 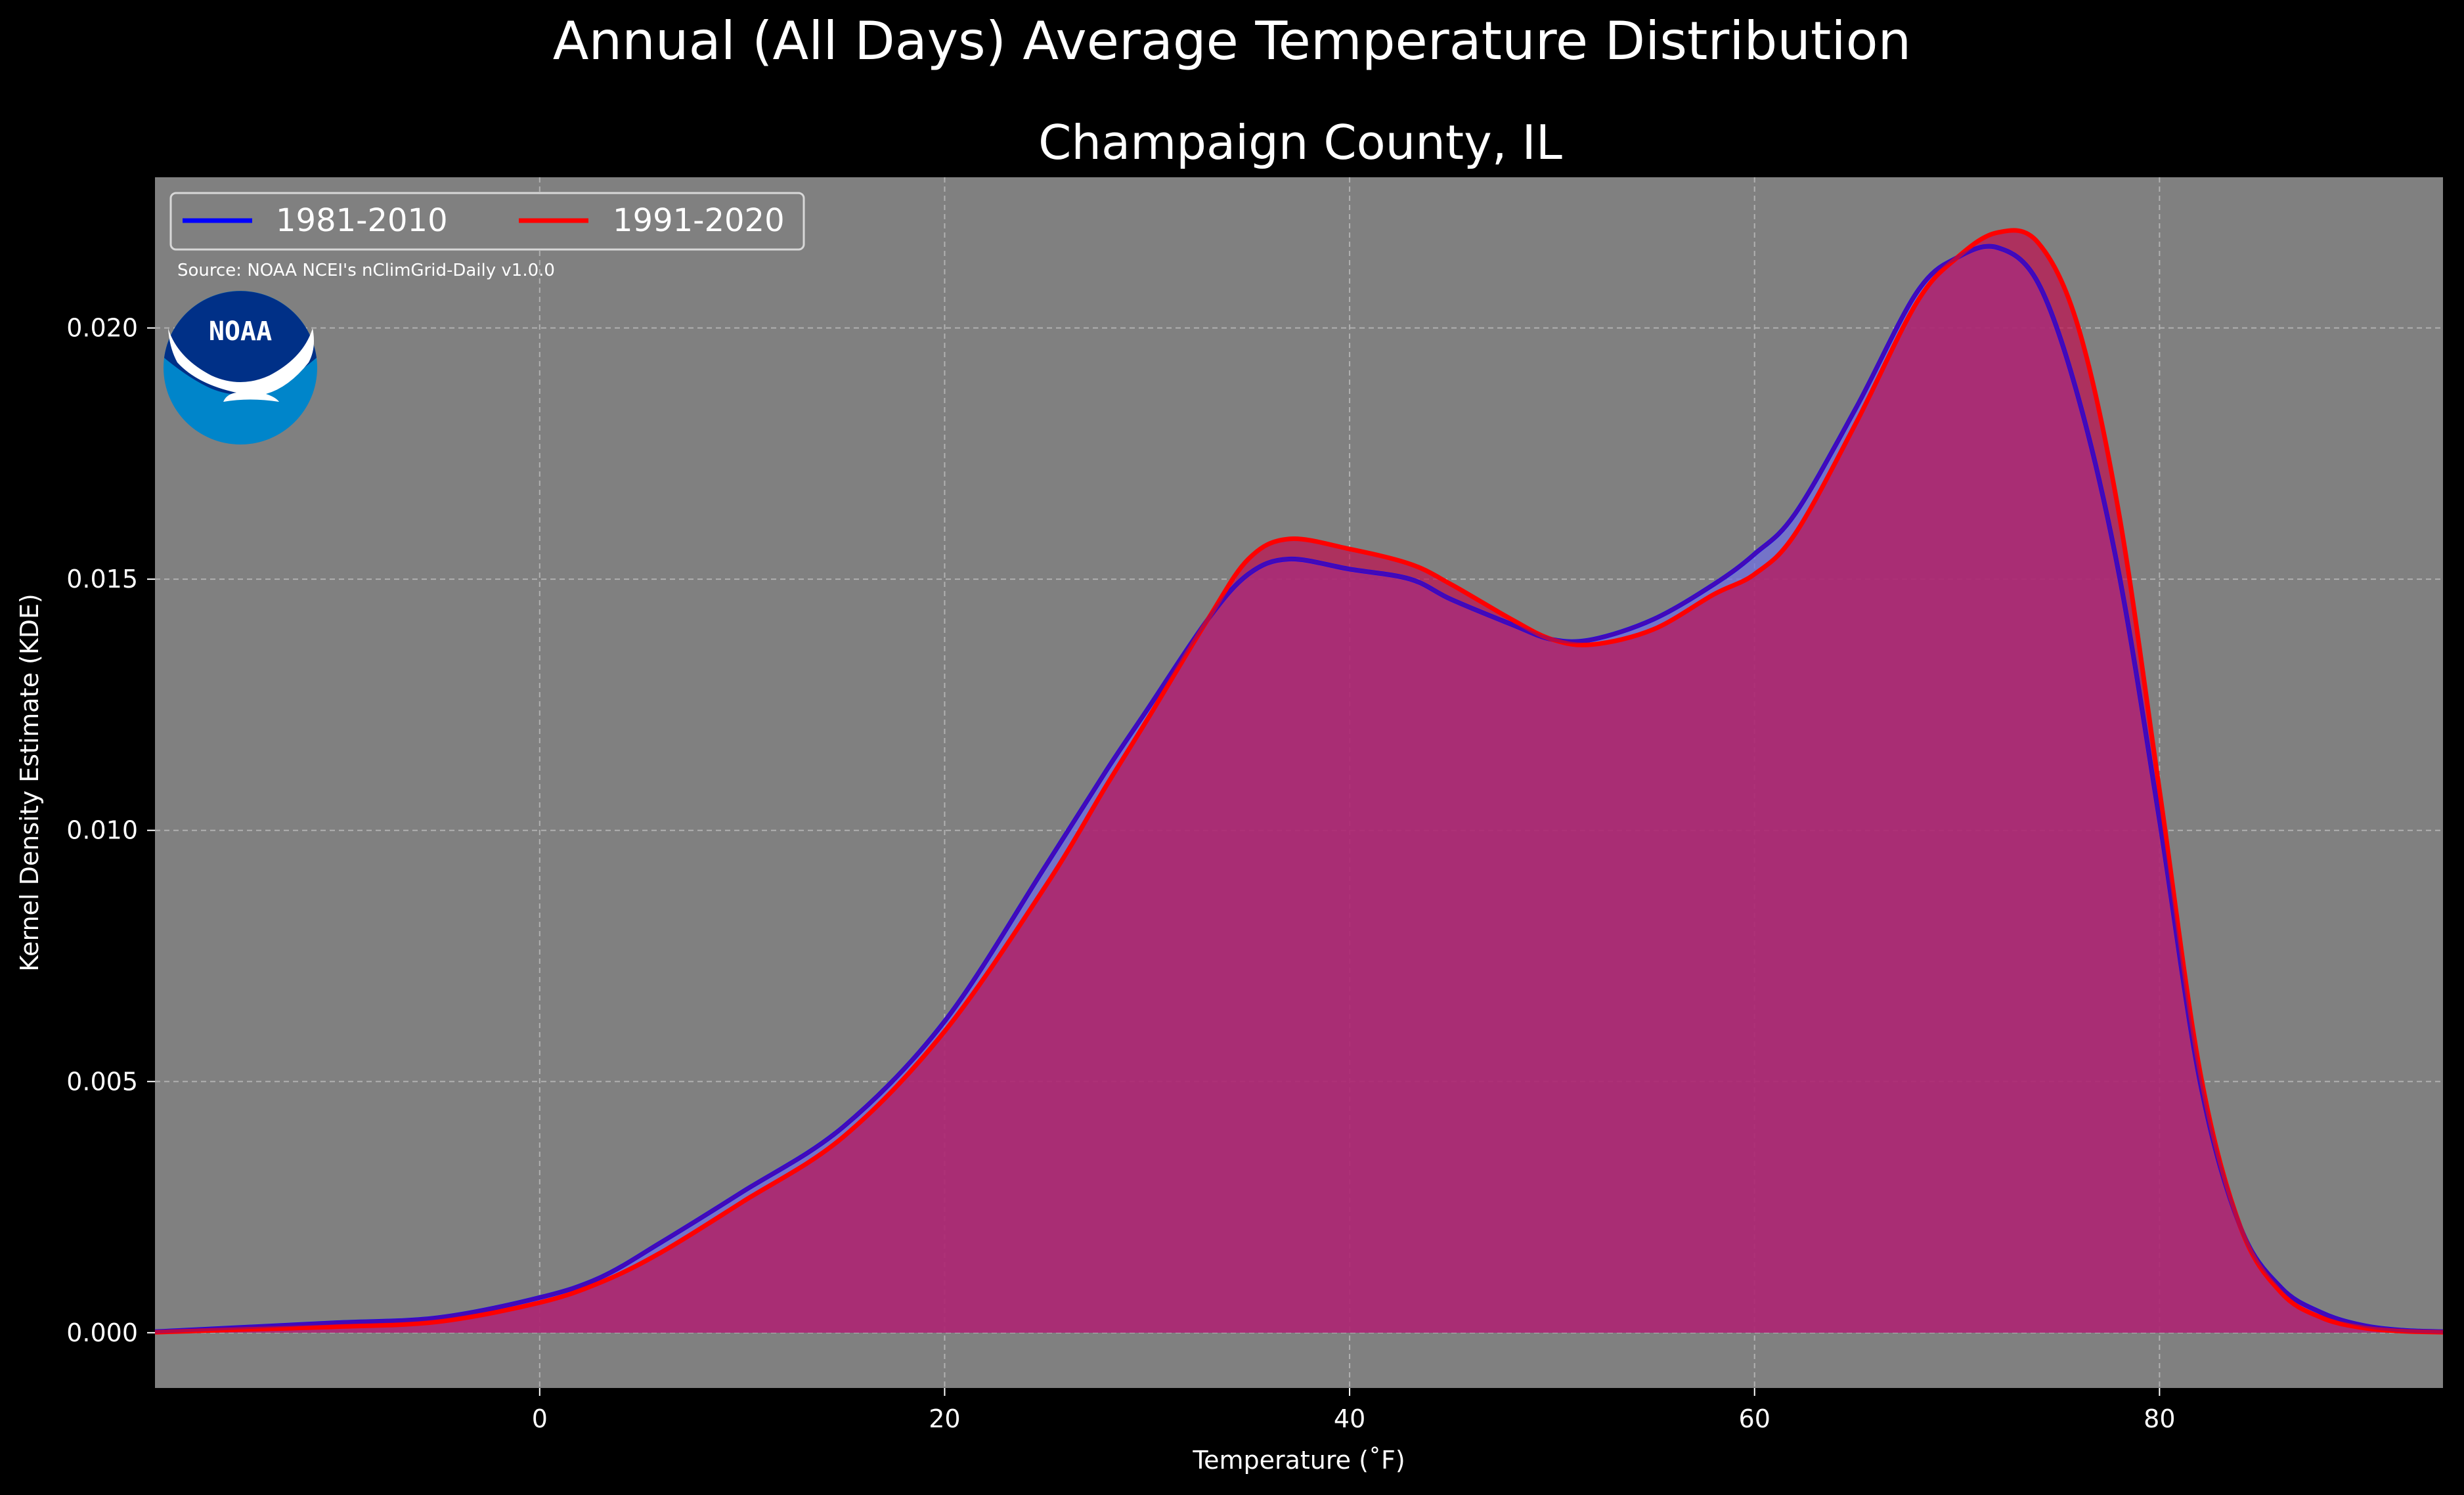 What do you see at coordinates (944, 1418) in the screenshot?
I see `x-tick-label: 20` at bounding box center [944, 1418].